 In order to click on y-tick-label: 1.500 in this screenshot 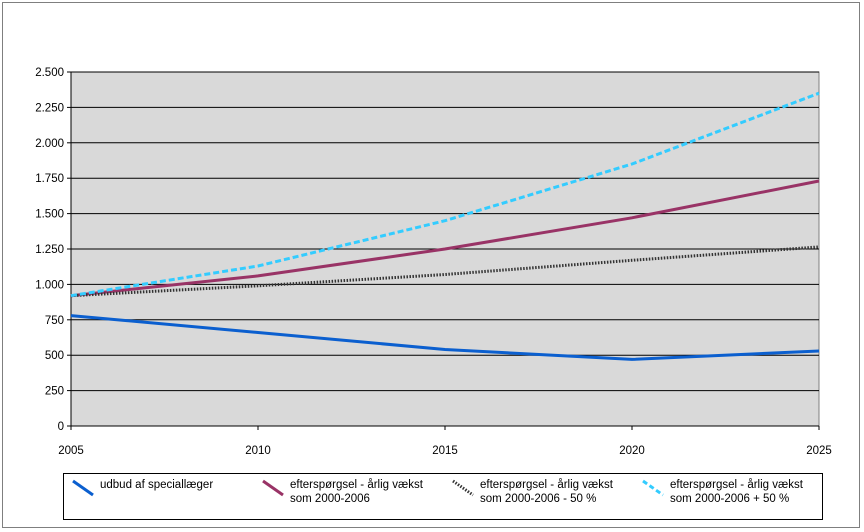, I will do `click(49, 215)`.